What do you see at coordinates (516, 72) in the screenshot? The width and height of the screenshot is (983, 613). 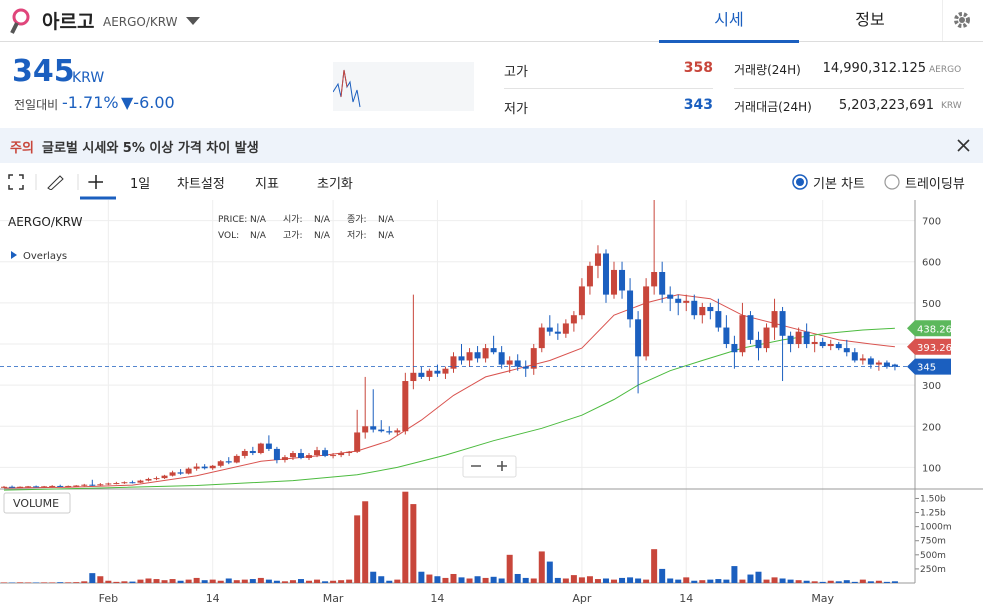 I see `high-label: 고가` at bounding box center [516, 72].